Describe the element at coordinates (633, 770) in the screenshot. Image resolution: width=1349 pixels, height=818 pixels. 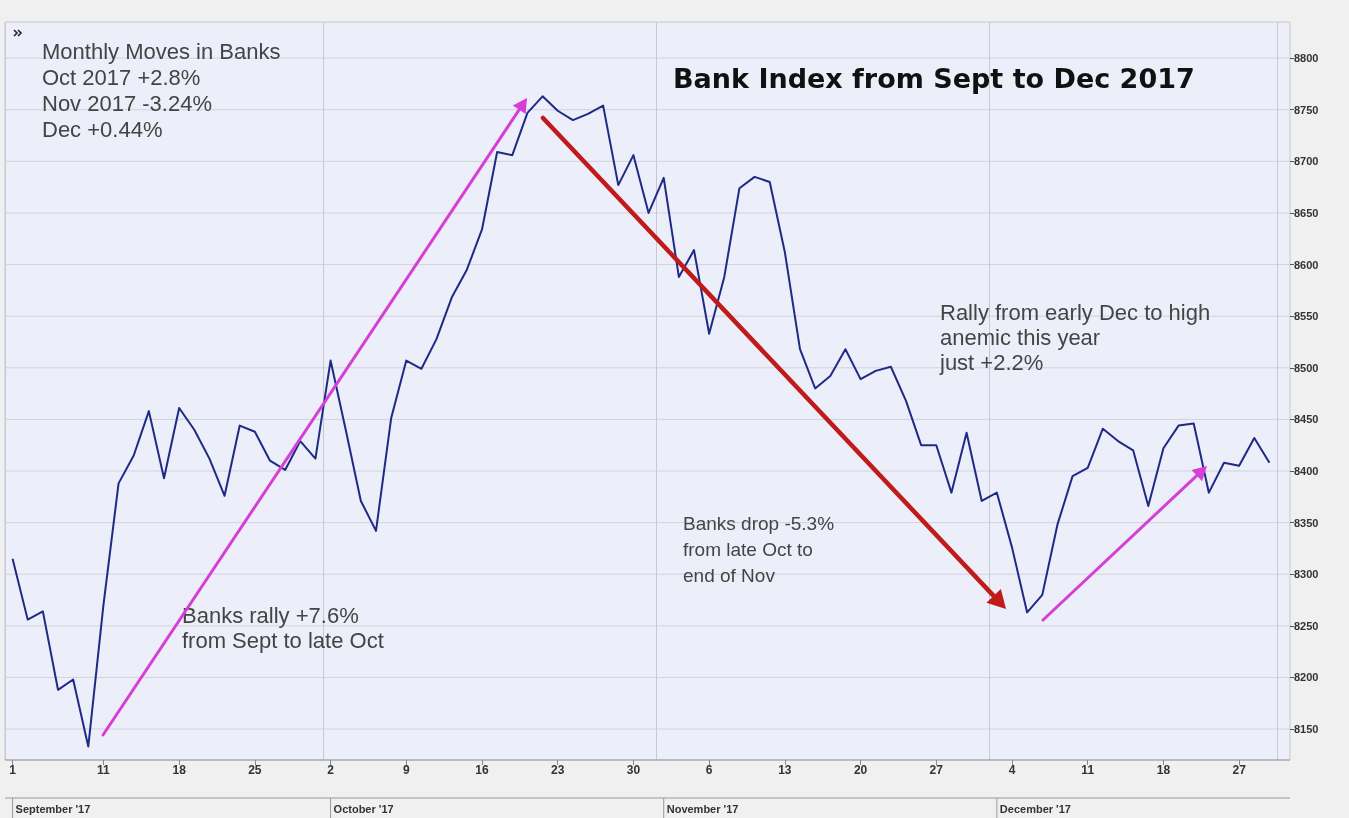
I see `x-tick-label: 30` at that location.